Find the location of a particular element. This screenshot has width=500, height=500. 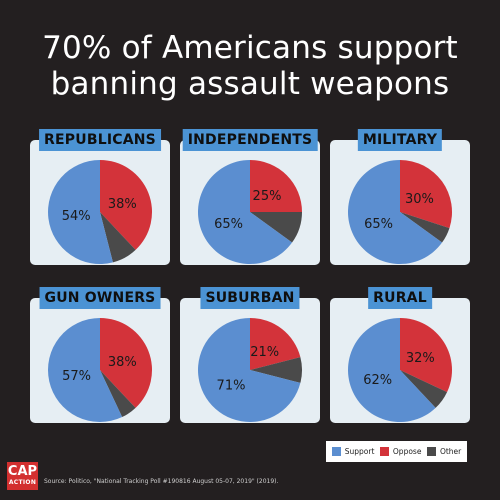

pie-label-support: 62% is located at coordinates (377, 380).